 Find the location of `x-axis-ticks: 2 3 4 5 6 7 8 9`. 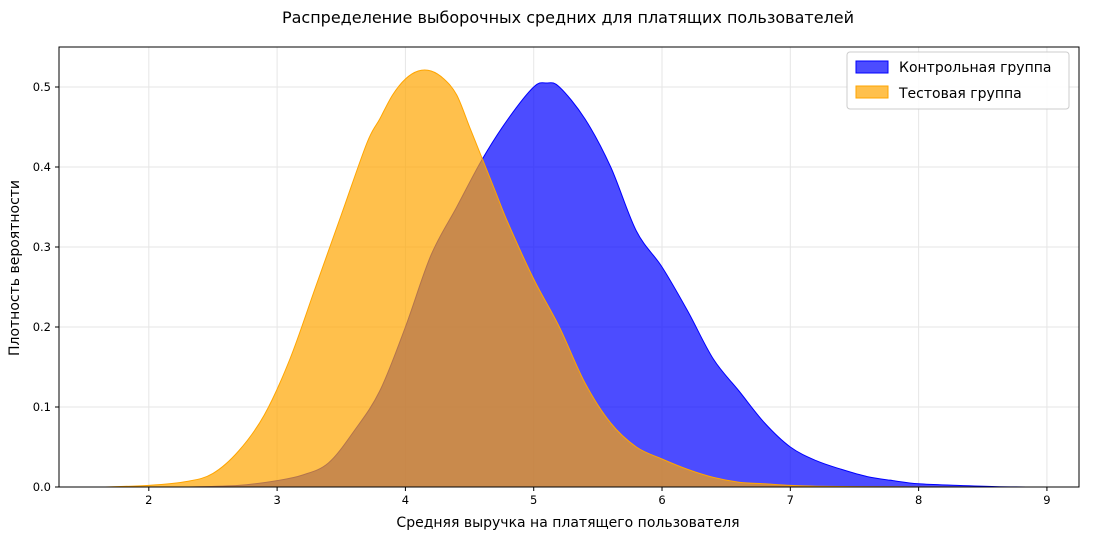

x-axis-ticks: 2 3 4 5 6 7 8 9 is located at coordinates (598, 497).